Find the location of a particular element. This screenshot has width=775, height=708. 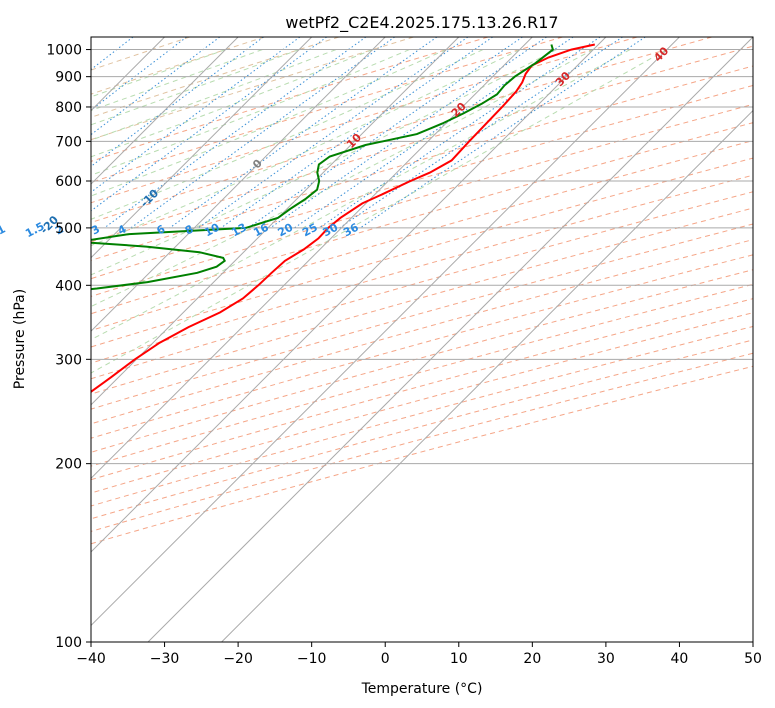

mixing-ratio-label: 25 is located at coordinates (310, 230).